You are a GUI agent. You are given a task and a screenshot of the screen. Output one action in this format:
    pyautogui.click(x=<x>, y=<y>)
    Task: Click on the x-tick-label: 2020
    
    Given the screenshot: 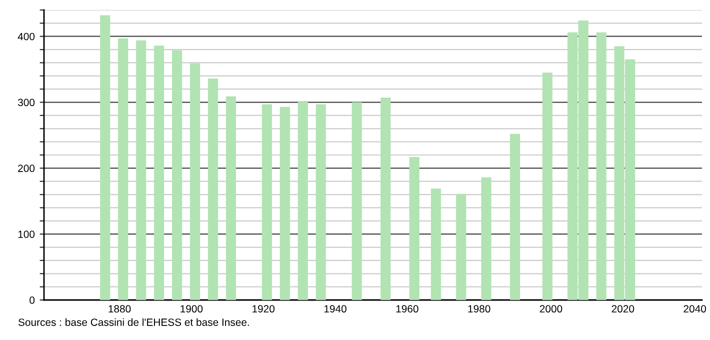 What is the action you would take?
    pyautogui.click(x=623, y=309)
    